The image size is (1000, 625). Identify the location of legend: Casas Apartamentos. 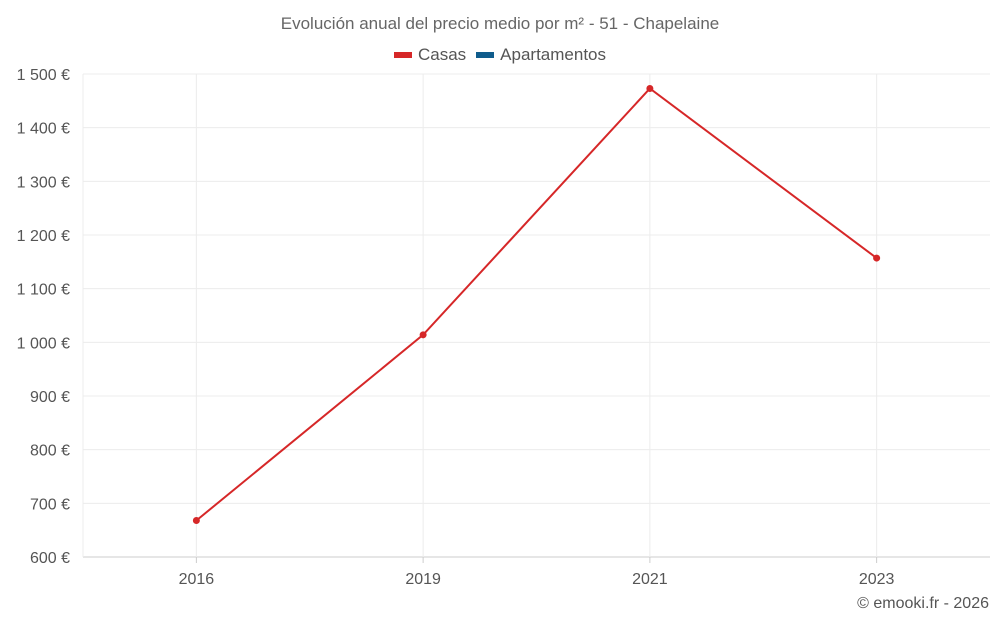
(500, 55).